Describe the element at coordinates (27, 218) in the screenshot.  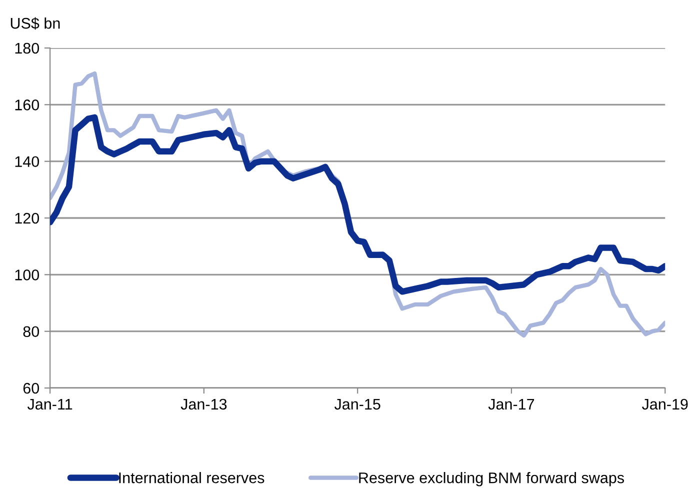
I see `y-tick-label: 120` at that location.